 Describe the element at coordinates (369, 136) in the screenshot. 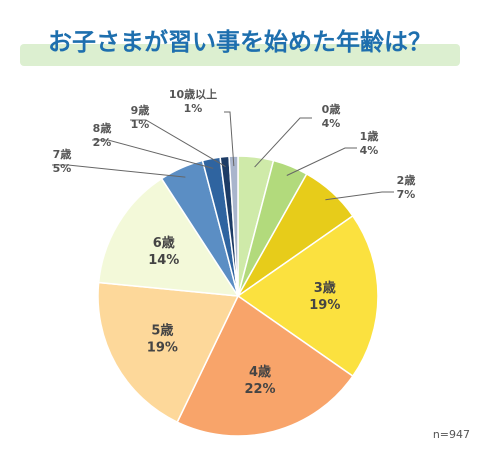

I see `outer-label-1: 1歳` at that location.